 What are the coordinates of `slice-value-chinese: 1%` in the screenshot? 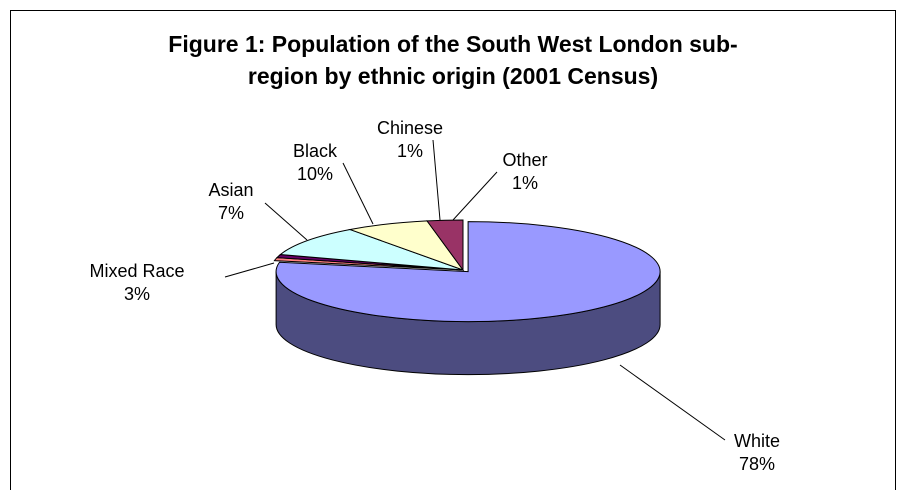 It's located at (410, 151).